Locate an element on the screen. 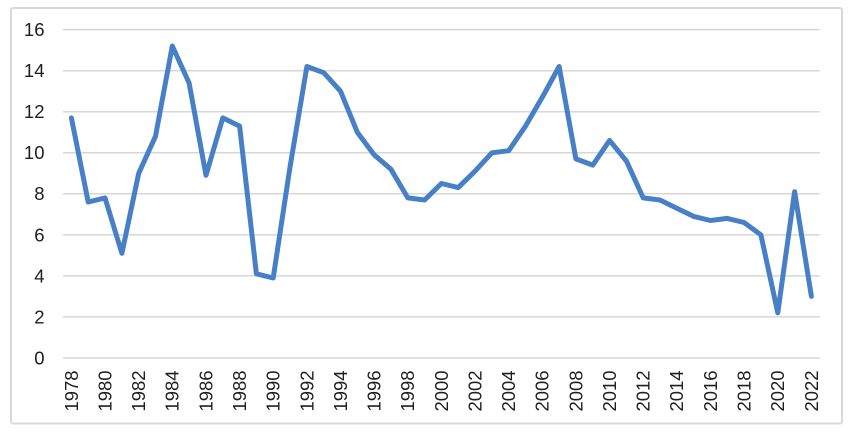 This screenshot has width=854, height=434. svg-text: 2002 is located at coordinates (474, 390).